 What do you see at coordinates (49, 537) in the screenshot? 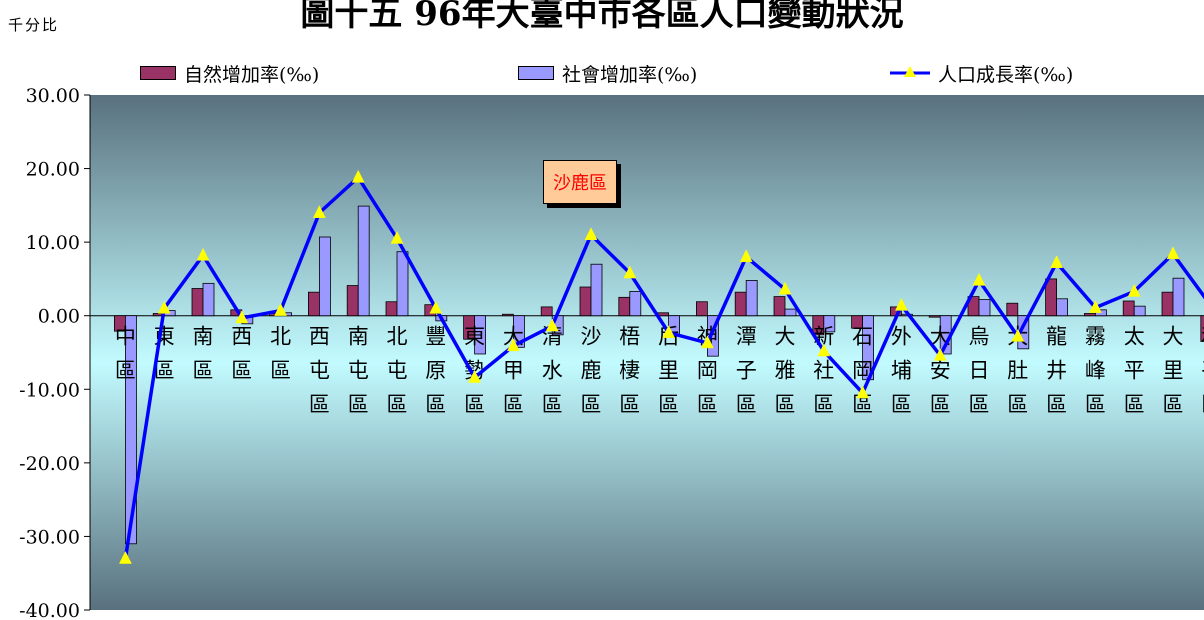
I see `y-tick-label: -30.00` at bounding box center [49, 537].